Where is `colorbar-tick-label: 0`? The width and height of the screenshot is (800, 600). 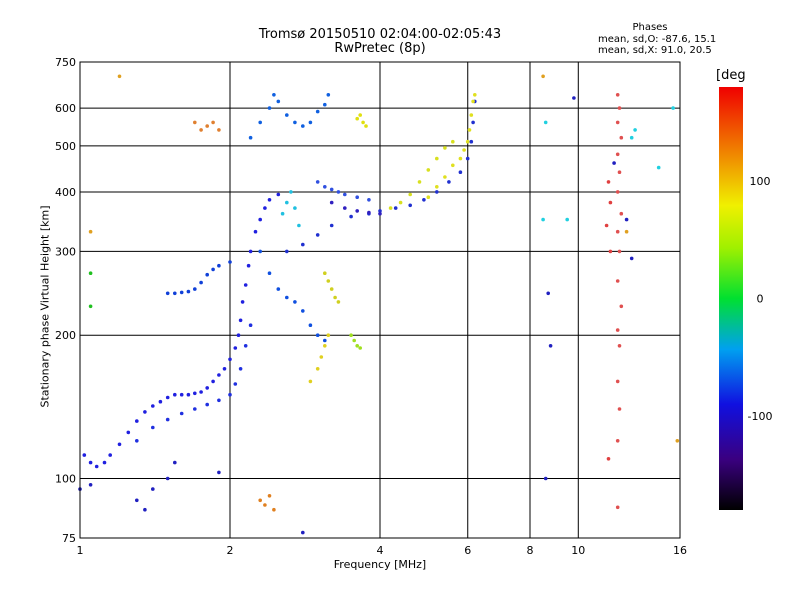
colorbar-tick-label: 0 is located at coordinates (760, 299).